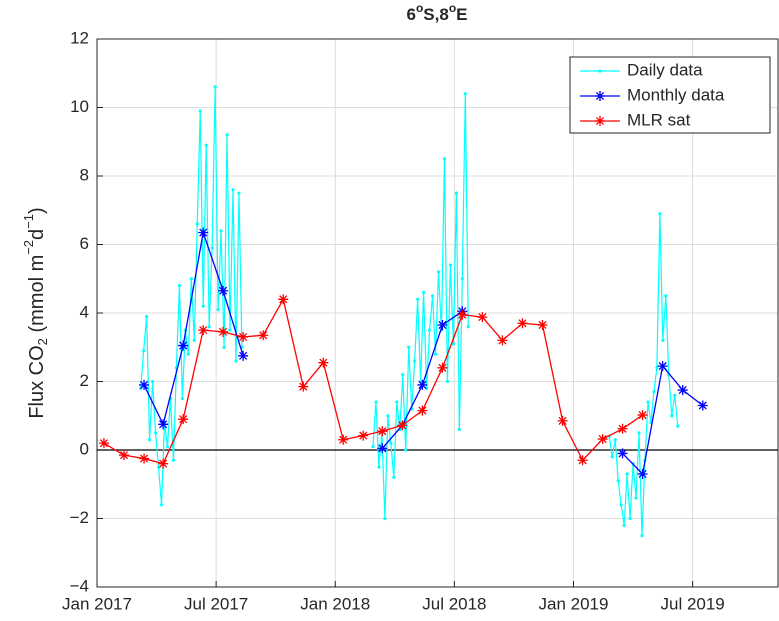  Describe the element at coordinates (216, 603) in the screenshot. I see `x-tick-label: Jul 2017` at that location.